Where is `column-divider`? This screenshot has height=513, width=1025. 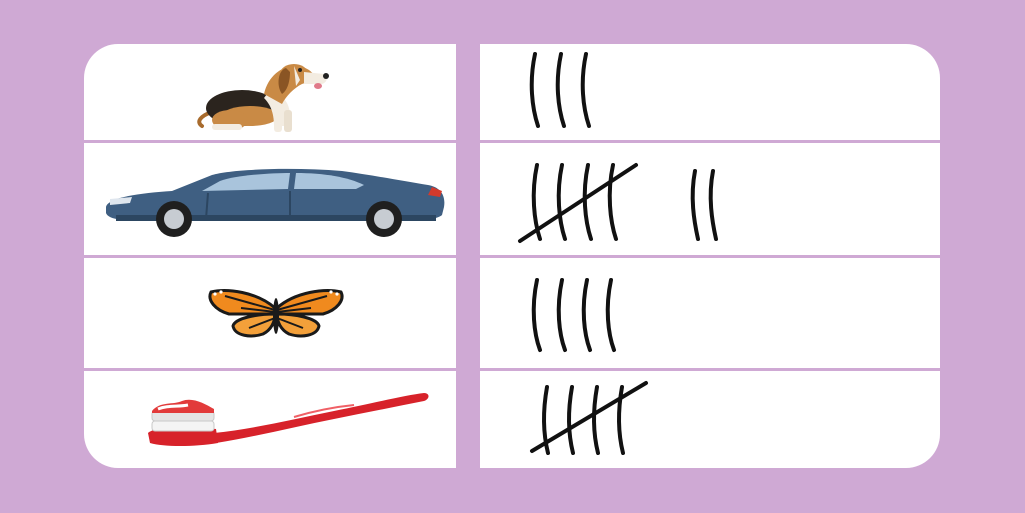 column-divider is located at coordinates (468, 256).